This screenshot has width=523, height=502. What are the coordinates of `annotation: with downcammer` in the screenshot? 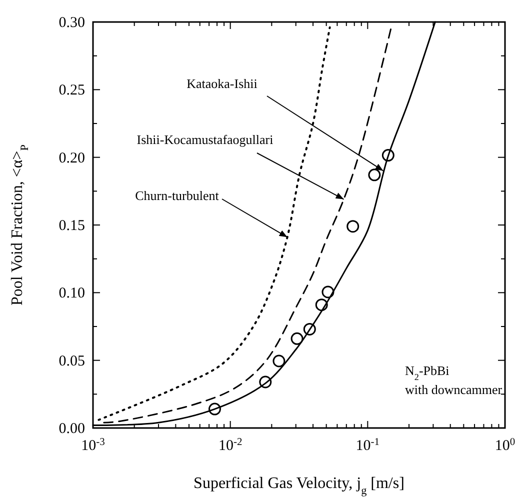 It's located at (454, 389).